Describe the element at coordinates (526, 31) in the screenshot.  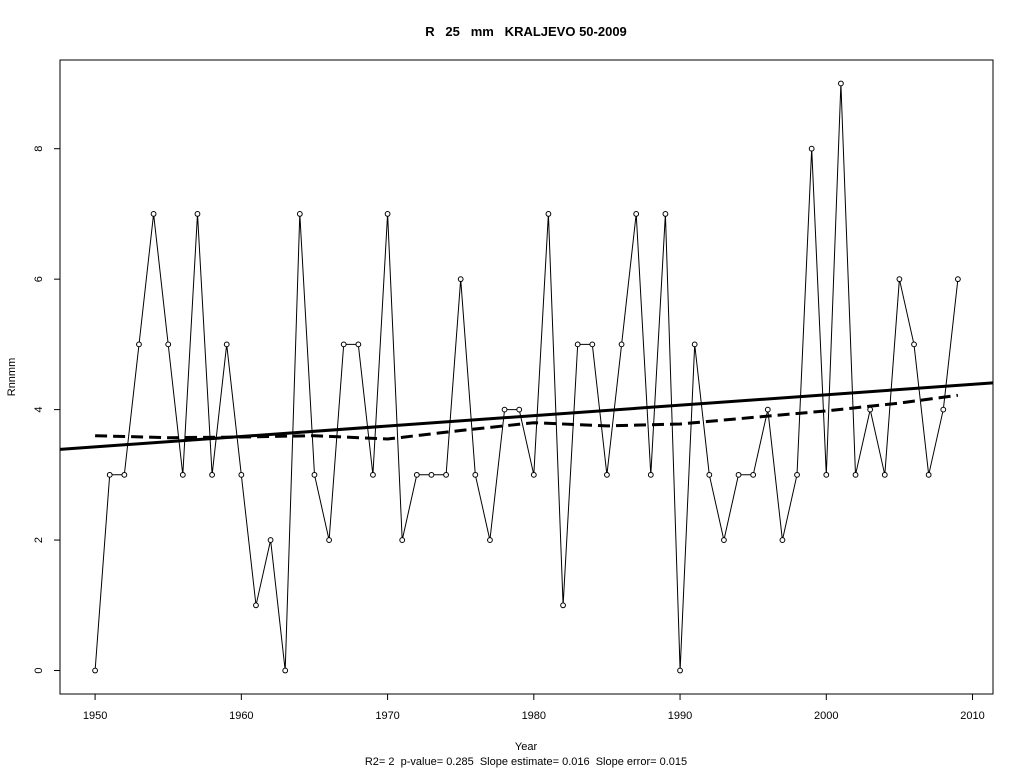
I see `chart-title: R 25 mm KRALJEVO 50-2009` at that location.